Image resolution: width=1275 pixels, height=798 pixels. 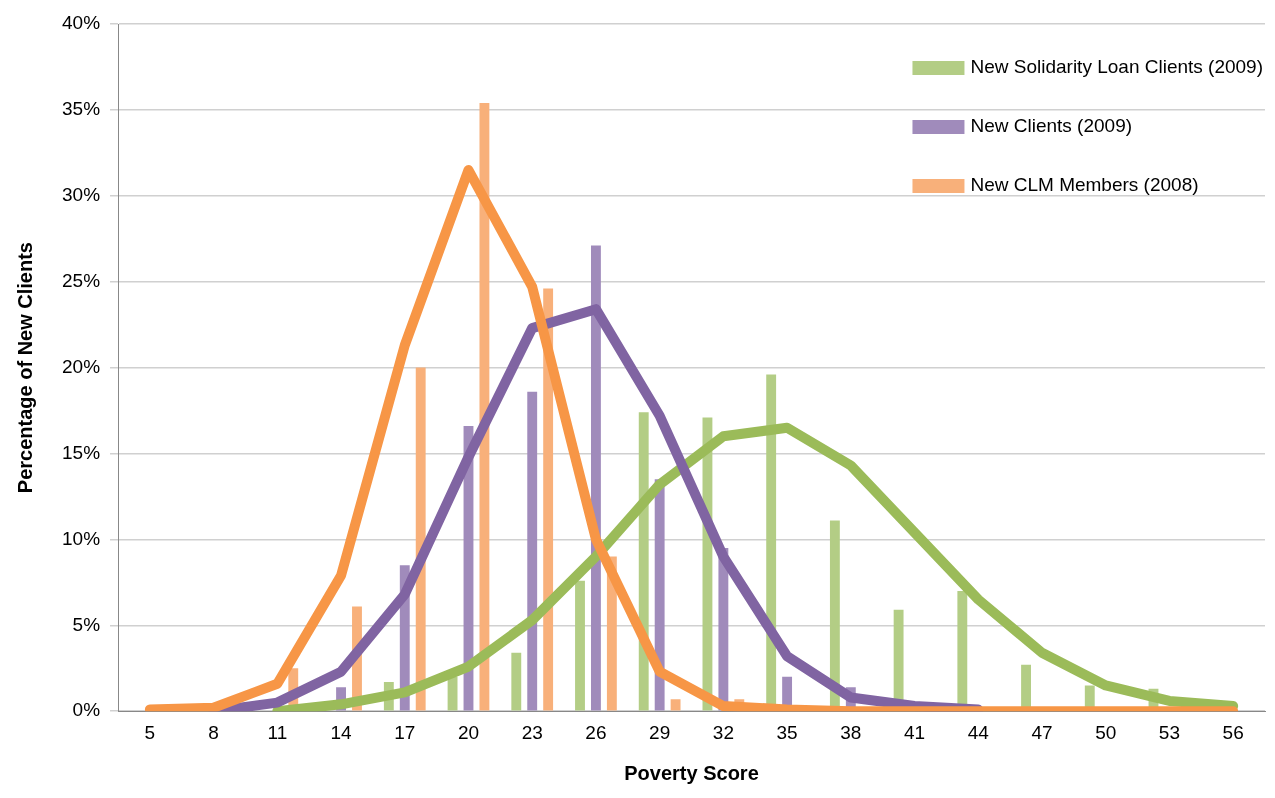 What do you see at coordinates (81, 538) in the screenshot?
I see `y-tick-label: 10%` at bounding box center [81, 538].